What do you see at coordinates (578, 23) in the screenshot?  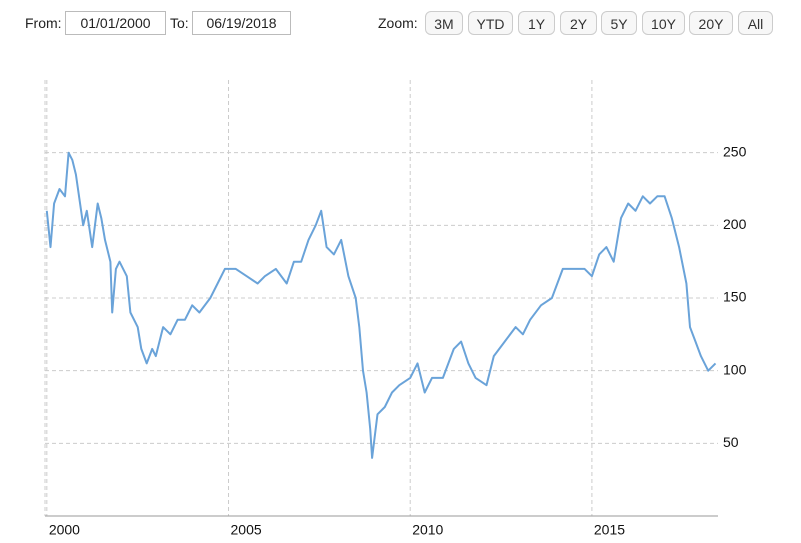 I see `zoom-button: 2Y` at bounding box center [578, 23].